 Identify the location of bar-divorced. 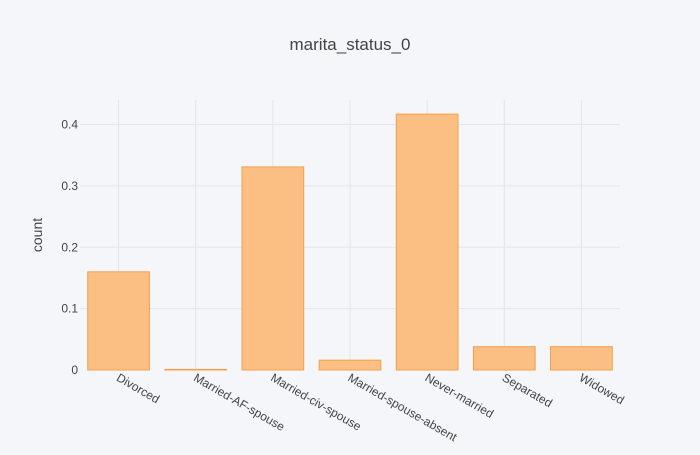
(118, 321).